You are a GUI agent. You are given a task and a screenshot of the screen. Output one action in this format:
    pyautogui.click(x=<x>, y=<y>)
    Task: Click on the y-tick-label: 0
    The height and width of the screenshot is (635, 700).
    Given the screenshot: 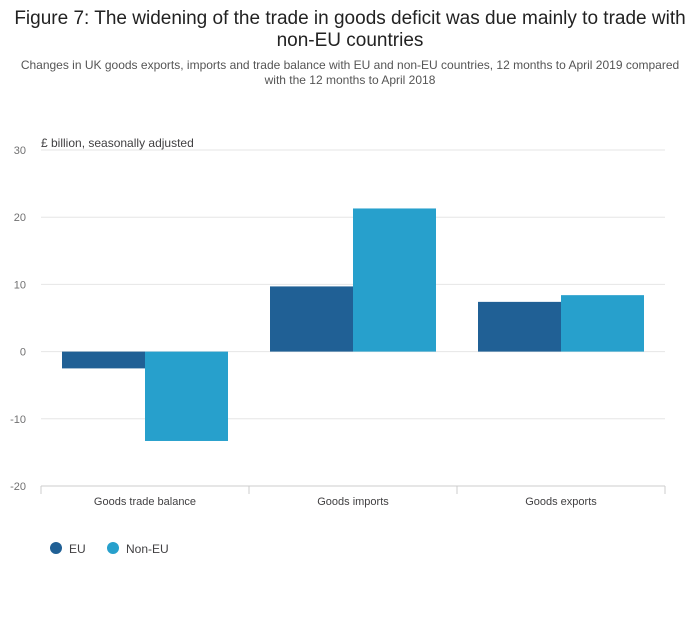 What is the action you would take?
    pyautogui.click(x=23, y=353)
    